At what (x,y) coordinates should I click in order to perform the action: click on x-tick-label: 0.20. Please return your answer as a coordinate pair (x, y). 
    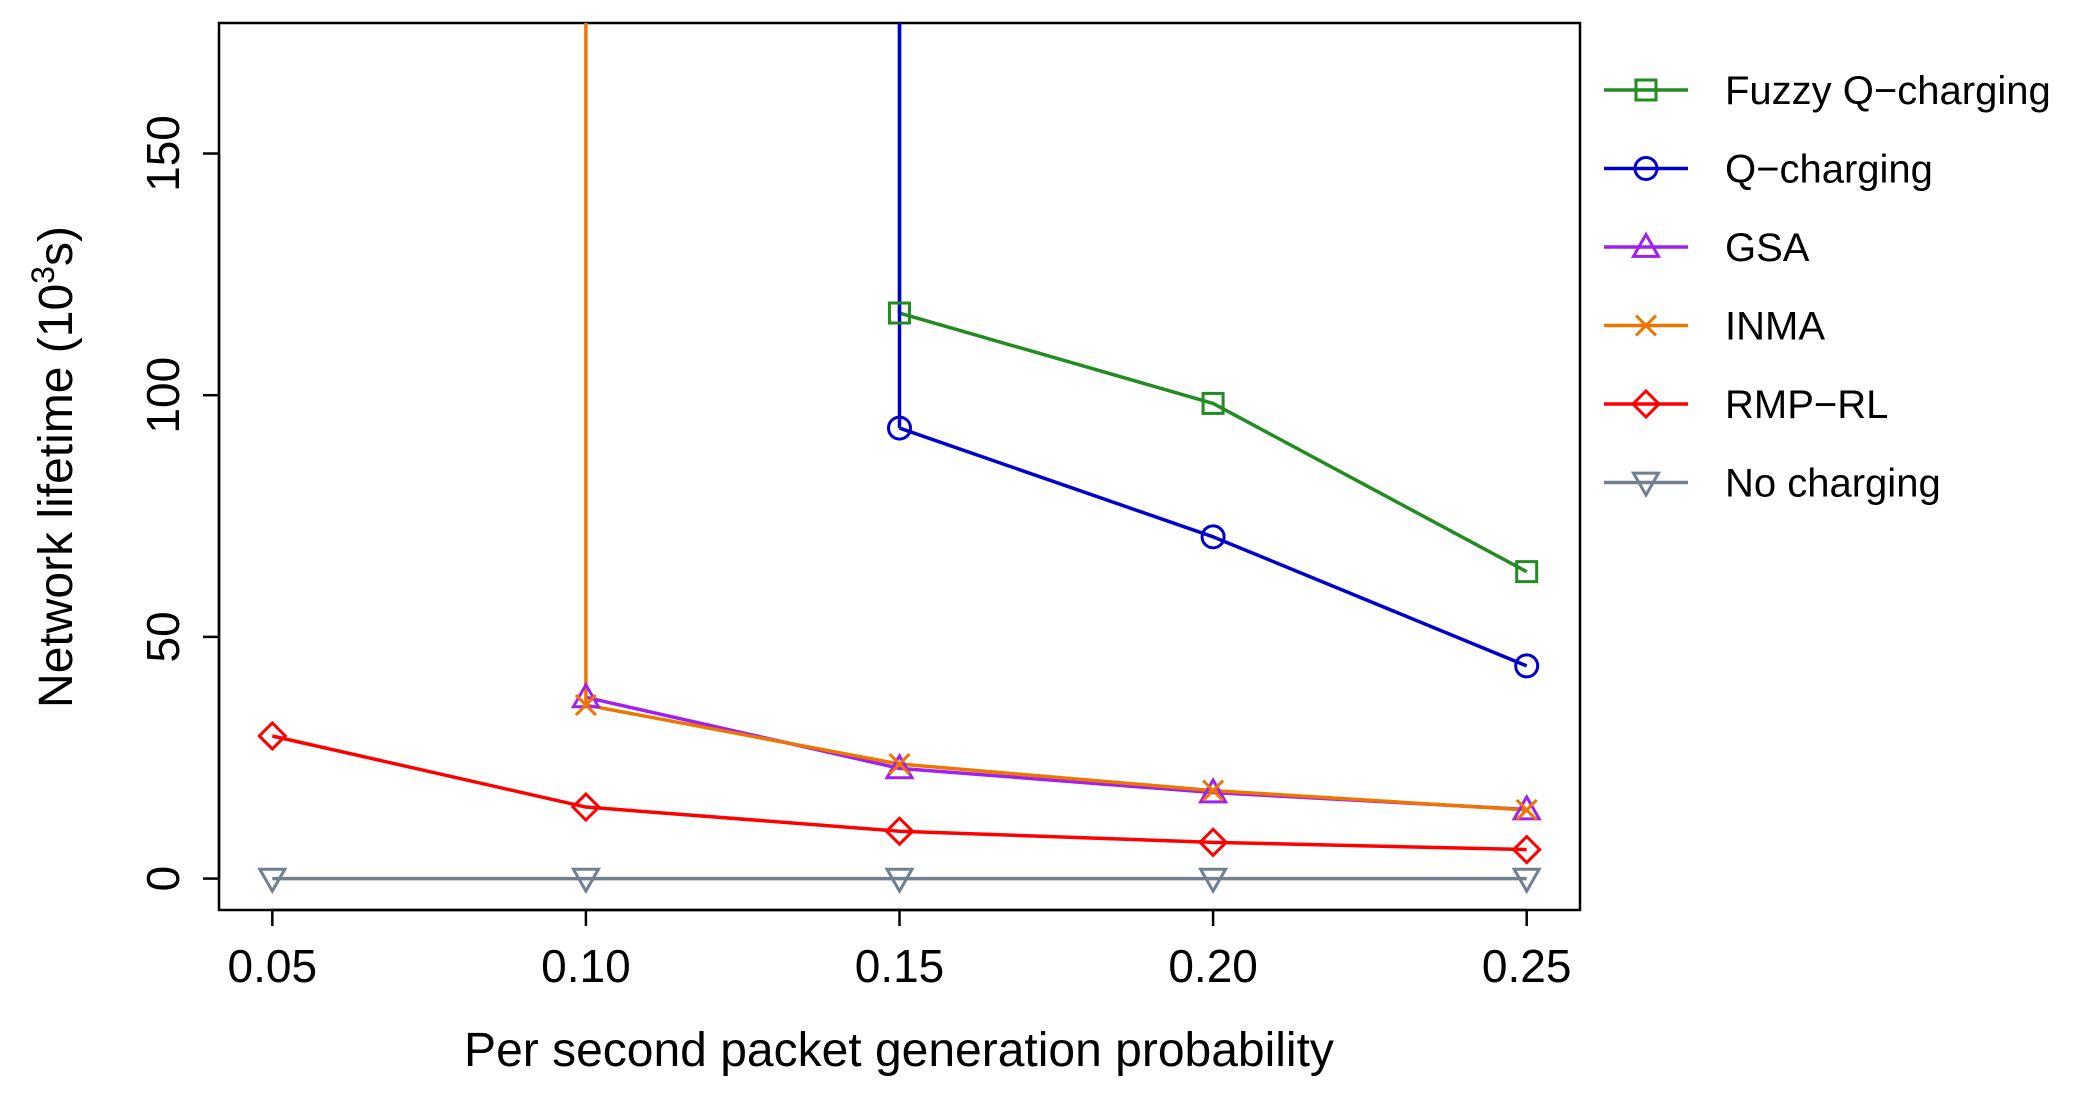
    Looking at the image, I should click on (1213, 966).